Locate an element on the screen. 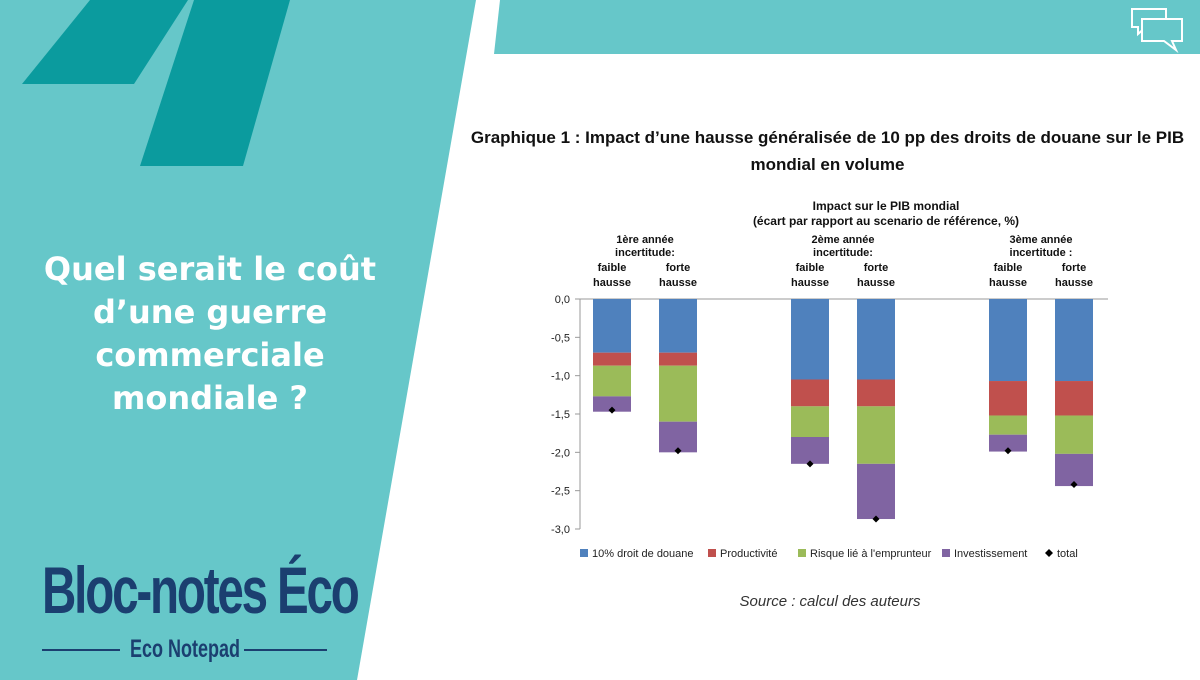 This screenshot has width=1200, height=680. group-label: 2ème année is located at coordinates (843, 240).